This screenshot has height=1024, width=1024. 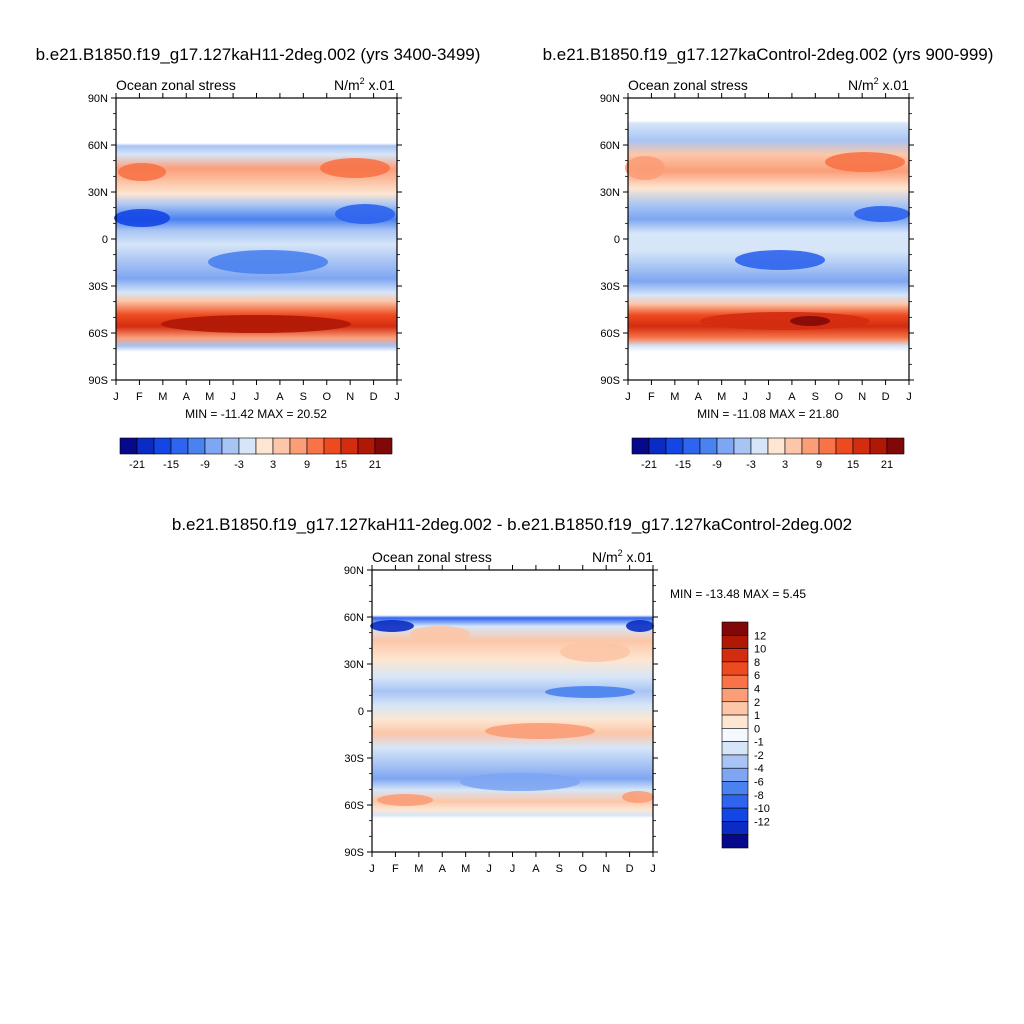 What do you see at coordinates (520, 782) in the screenshot?
I see `panel-3-blob-south-min` at bounding box center [520, 782].